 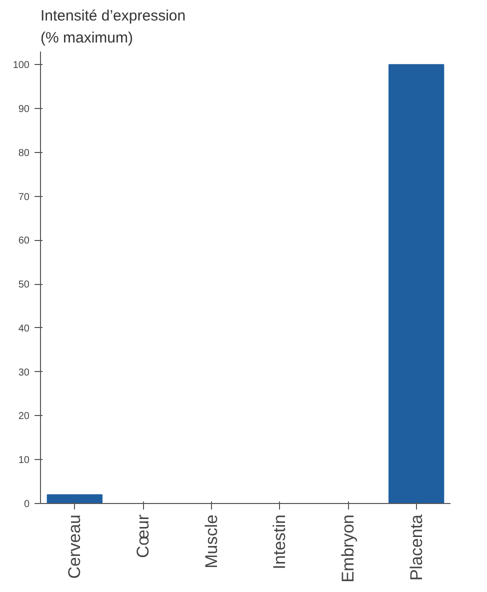 What do you see at coordinates (74, 546) in the screenshot?
I see `x-tick-label: Cerveau` at bounding box center [74, 546].